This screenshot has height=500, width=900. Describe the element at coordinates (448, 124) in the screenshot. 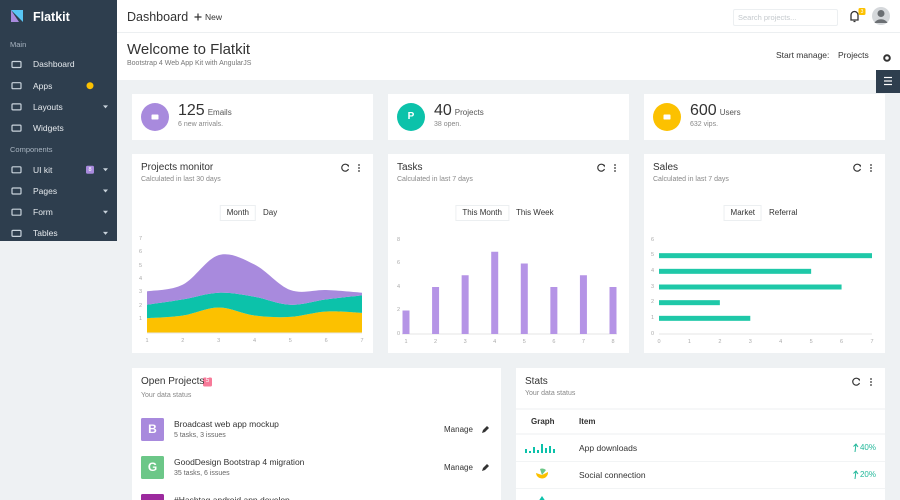

I see `stat-sub: 38 open.` at that location.